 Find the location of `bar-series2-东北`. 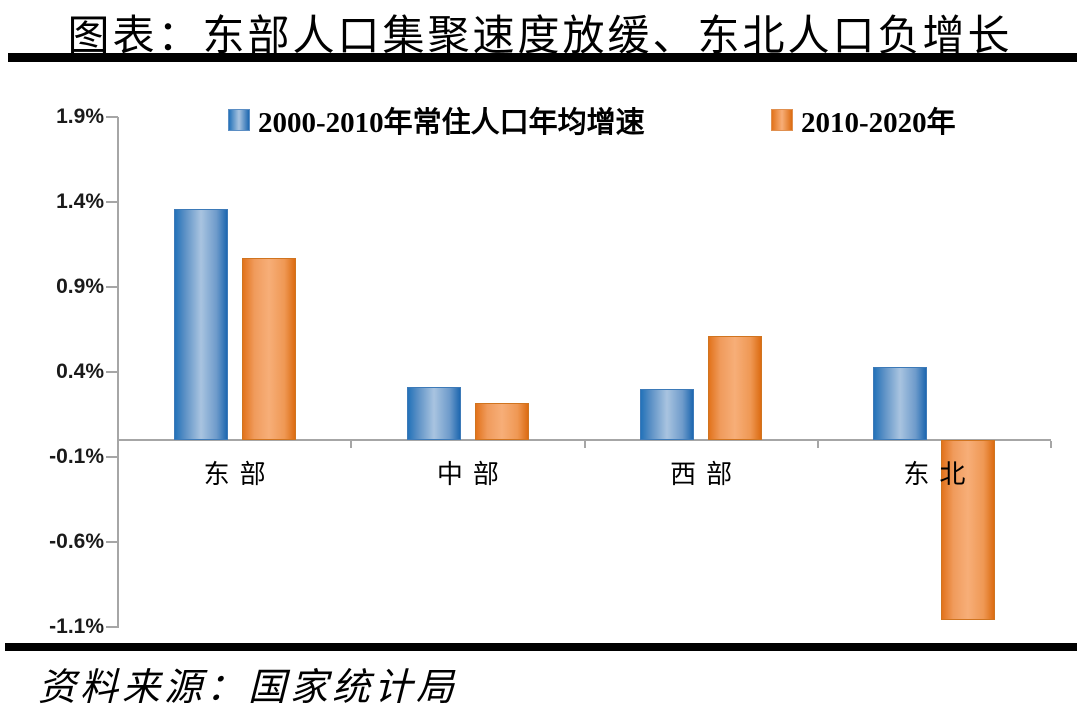

bar-series2-东北 is located at coordinates (968, 530).